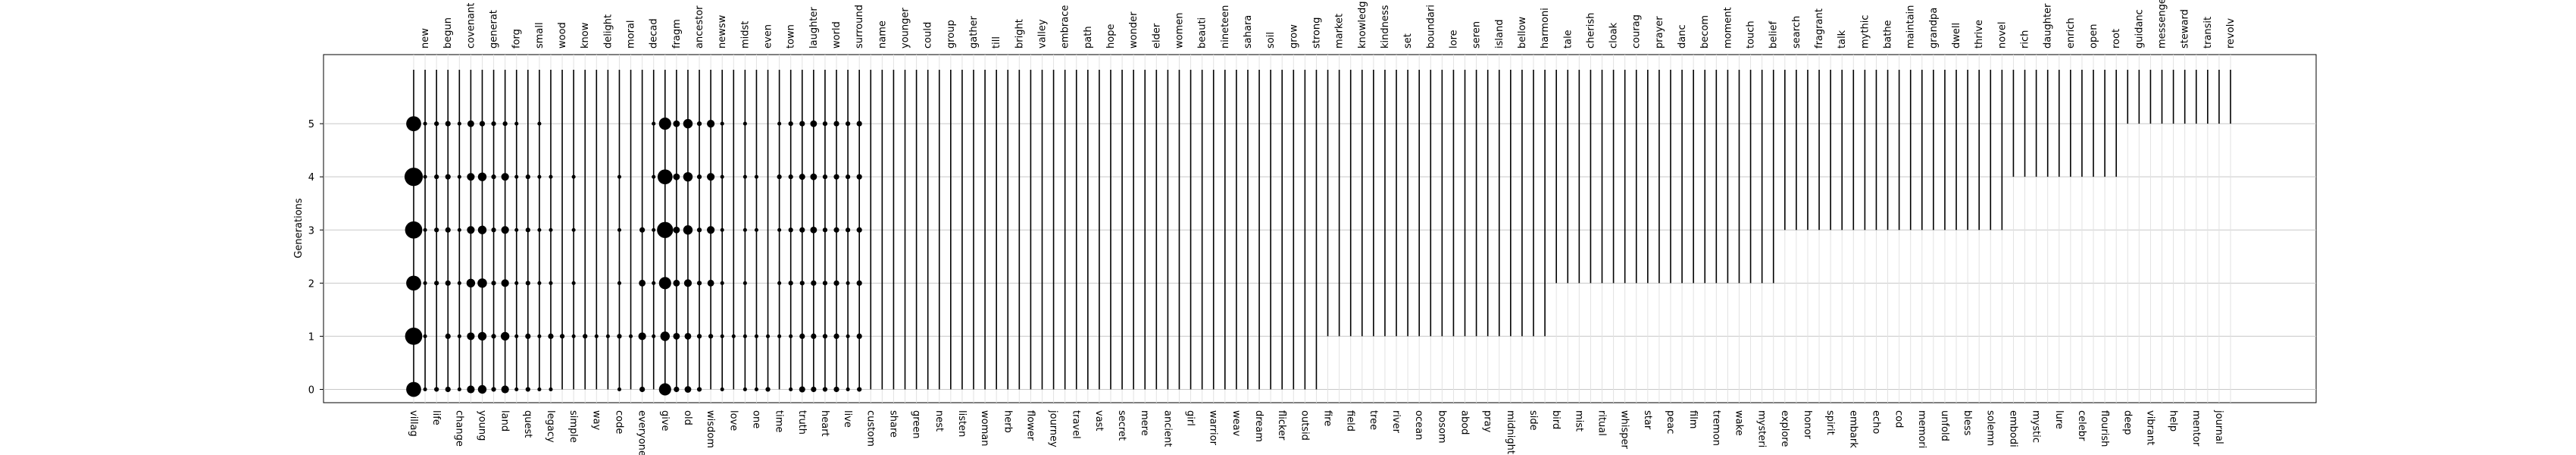 This screenshot has height=455, width=2576. Describe the element at coordinates (1990, 428) in the screenshot. I see `bottom-word-label: solemn` at that location.